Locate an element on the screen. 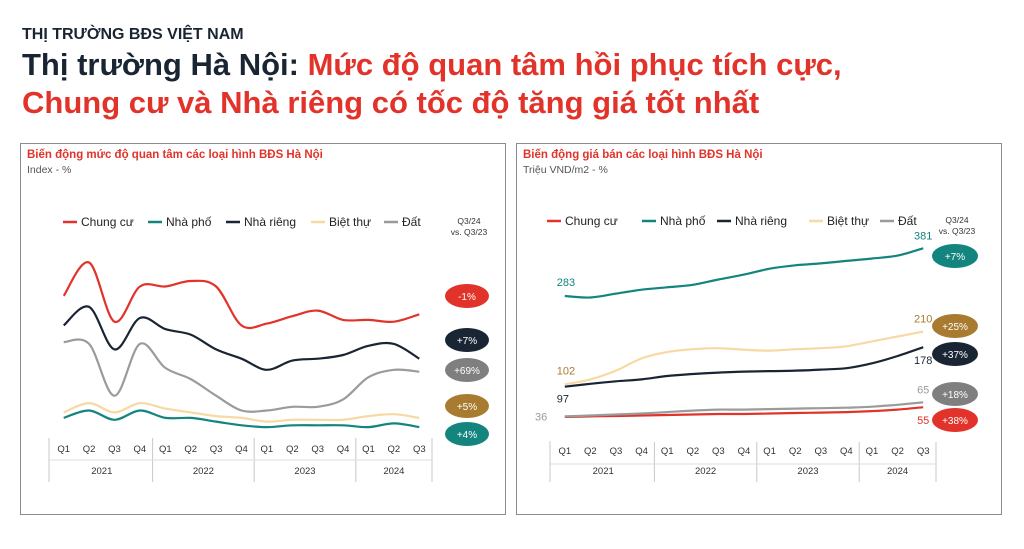 The width and height of the screenshot is (1024, 549). change-badge-label: -1% is located at coordinates (467, 297).